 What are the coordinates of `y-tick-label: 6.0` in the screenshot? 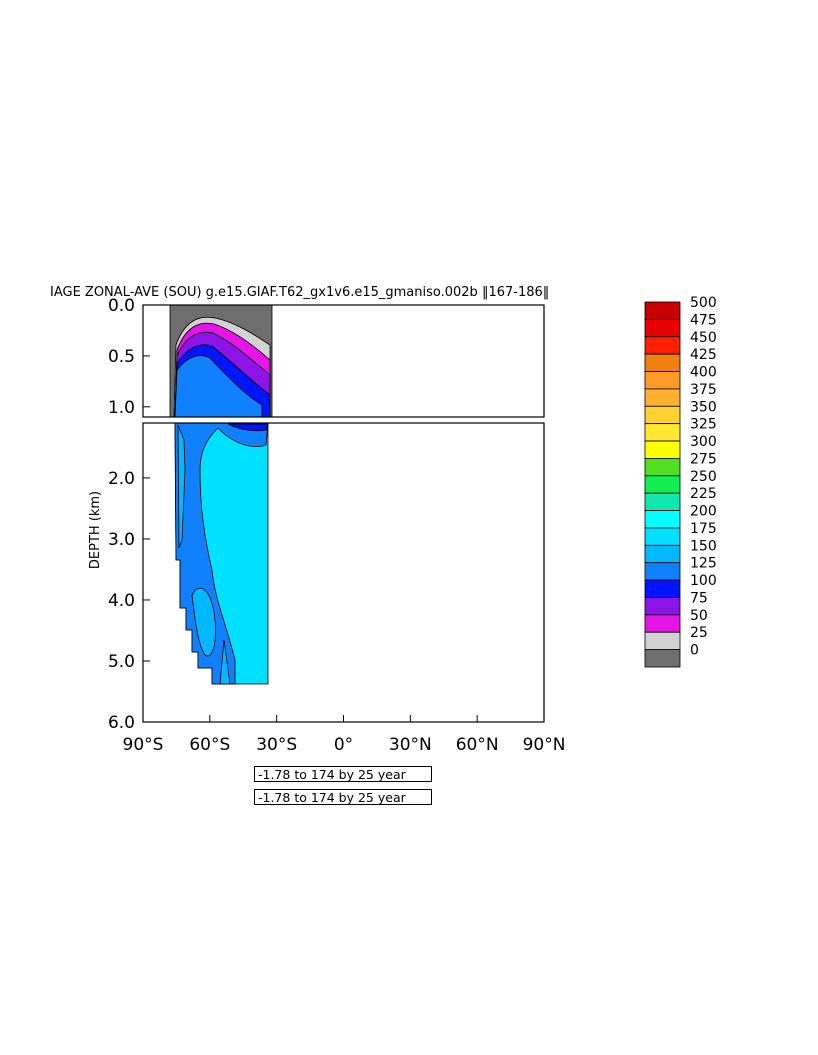 It's located at (121, 723).